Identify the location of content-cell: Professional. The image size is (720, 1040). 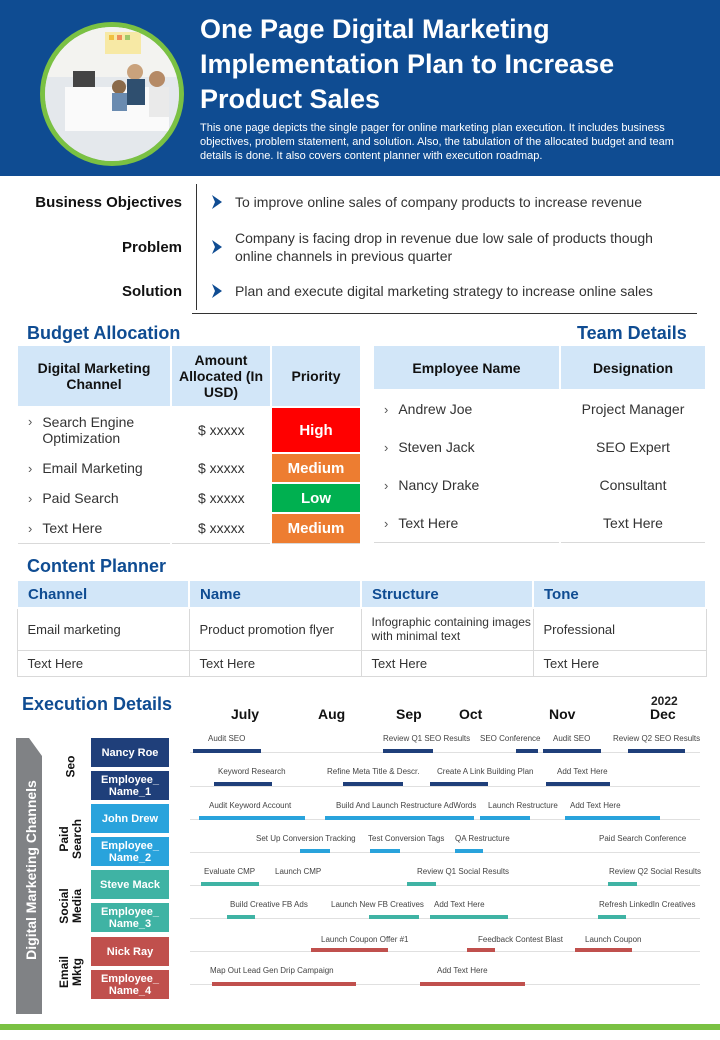
(619, 629).